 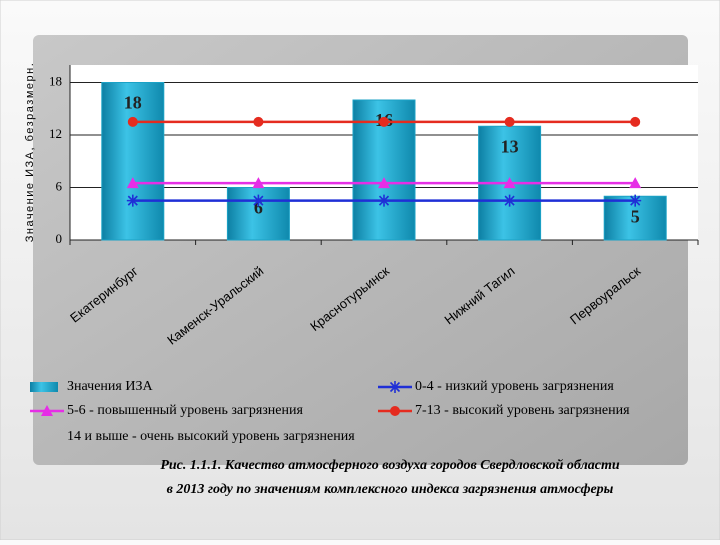 What do you see at coordinates (55, 80) in the screenshot?
I see `y-tick-label: 18` at bounding box center [55, 80].